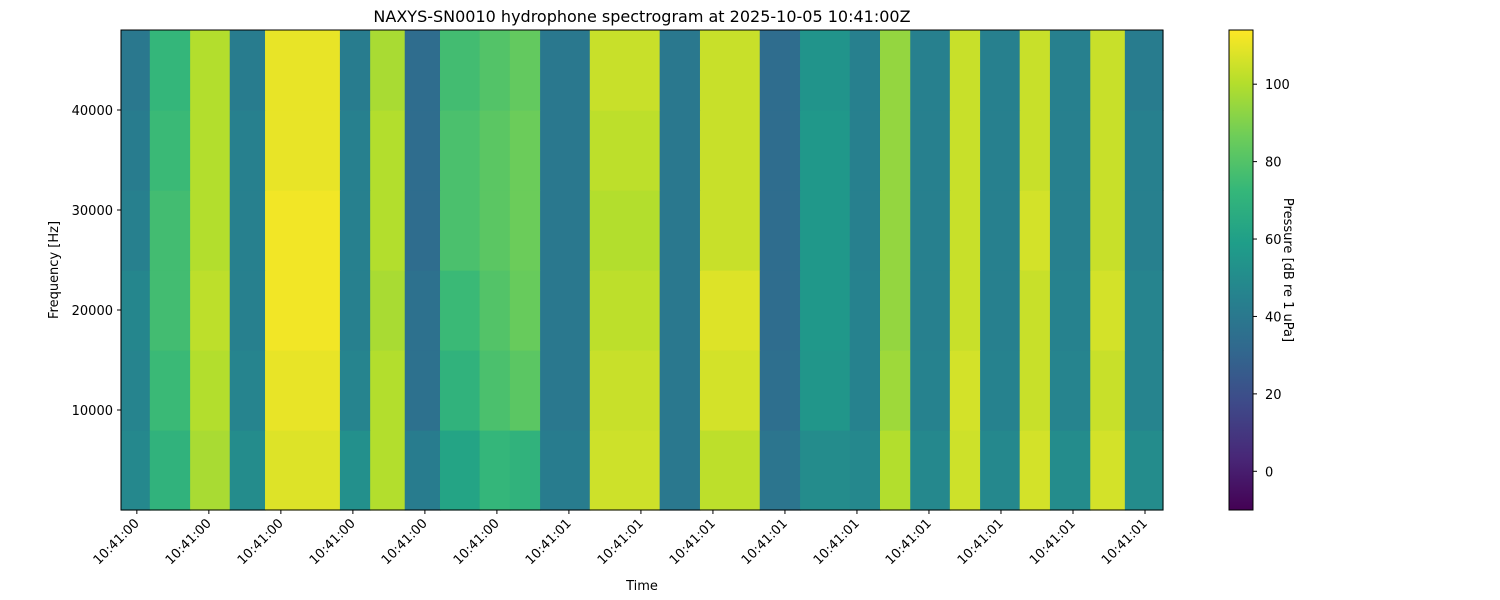 The height and width of the screenshot is (600, 1500). What do you see at coordinates (92, 211) in the screenshot?
I see `y-tick-label: 30000` at bounding box center [92, 211].